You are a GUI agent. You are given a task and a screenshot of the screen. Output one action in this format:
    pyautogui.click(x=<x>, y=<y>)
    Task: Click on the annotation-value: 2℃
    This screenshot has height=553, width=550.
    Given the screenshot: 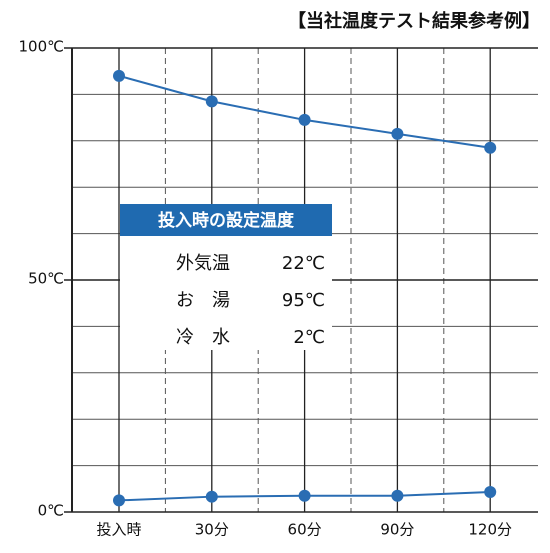 What is the action you would take?
    pyautogui.click(x=309, y=337)
    